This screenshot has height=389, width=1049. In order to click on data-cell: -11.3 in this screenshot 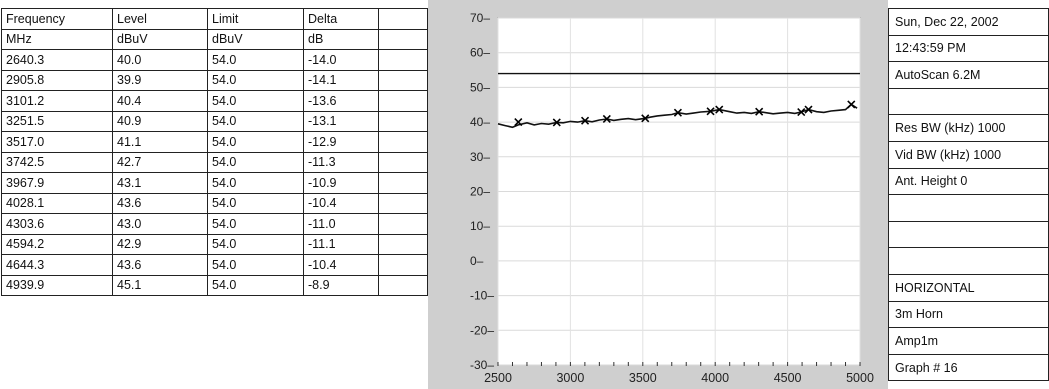, I will do `click(341, 162)`.